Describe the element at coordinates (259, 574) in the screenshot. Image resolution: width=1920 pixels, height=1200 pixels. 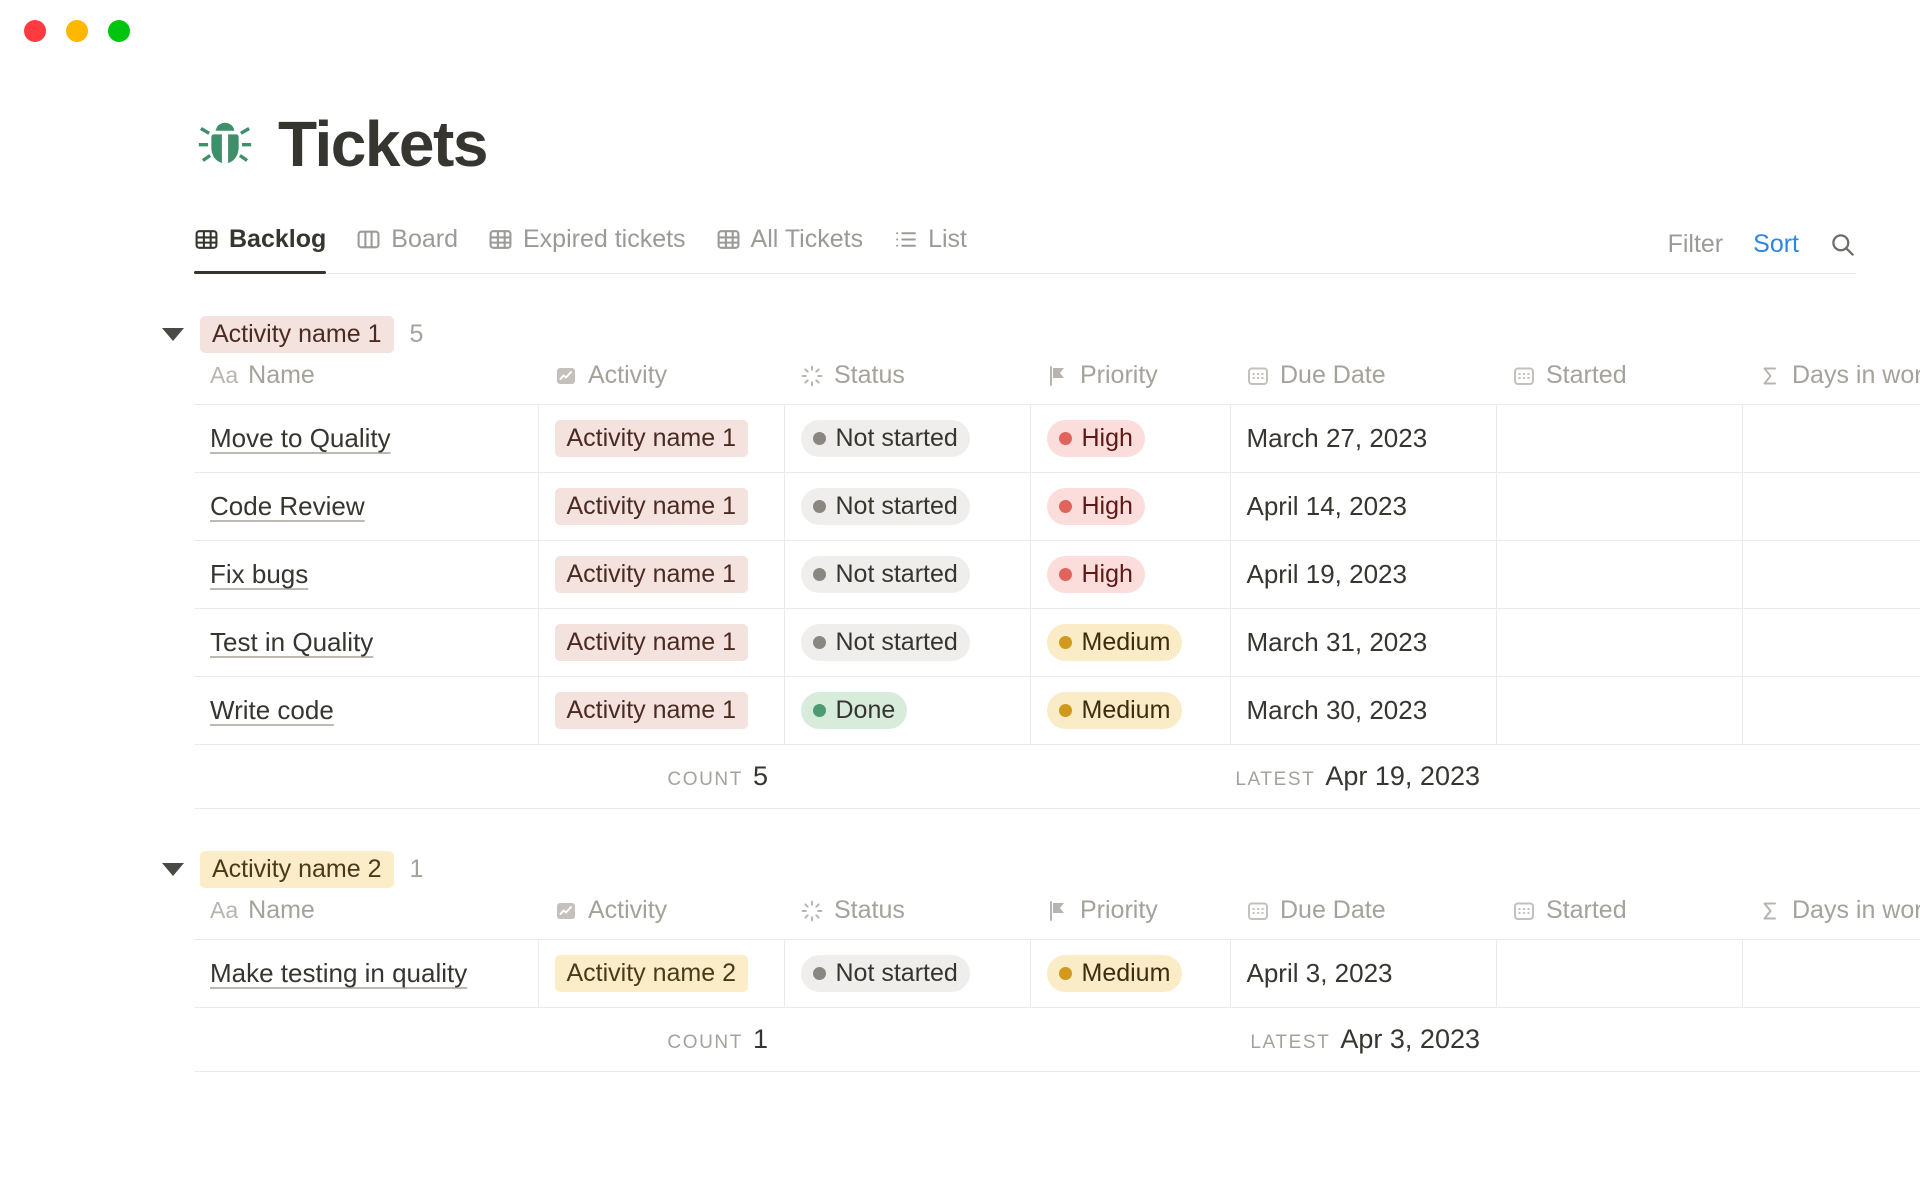
I see `row-title-link: Fix bugs` at that location.